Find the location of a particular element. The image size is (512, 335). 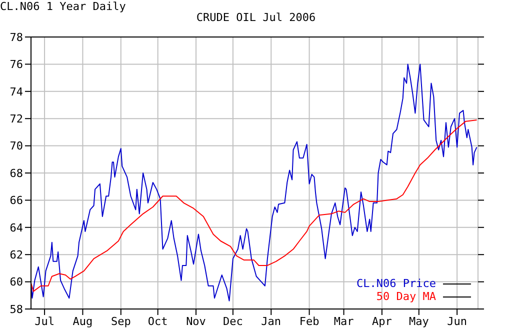

y-tick-label: 74 is located at coordinates (17, 91).